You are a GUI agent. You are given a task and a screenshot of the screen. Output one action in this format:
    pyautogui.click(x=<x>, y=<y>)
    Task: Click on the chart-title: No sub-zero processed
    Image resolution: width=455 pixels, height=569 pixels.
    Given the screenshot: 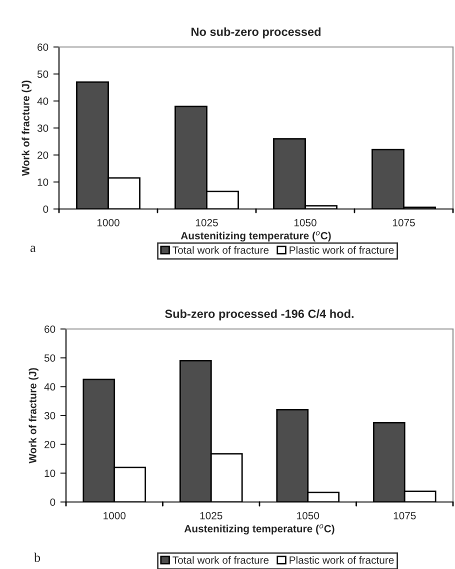 What is the action you would take?
    pyautogui.click(x=256, y=32)
    